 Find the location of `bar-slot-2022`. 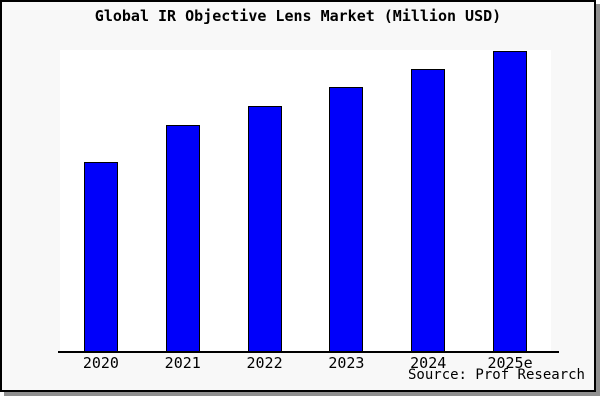

bar-slot-2022 is located at coordinates (265, 200).